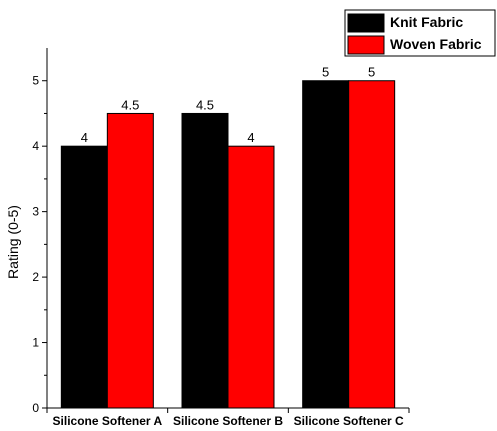 The height and width of the screenshot is (431, 497). I want to click on legend: Knit Fabric Woven Fabric, so click(420, 33).